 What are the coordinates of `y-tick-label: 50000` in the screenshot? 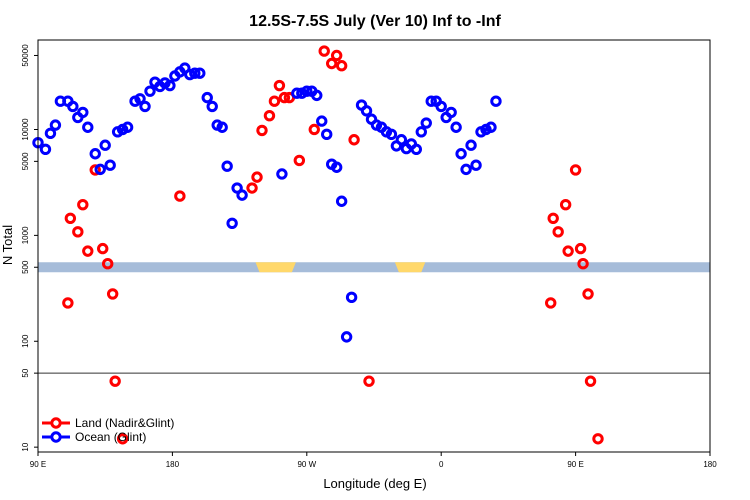 It's located at (25, 55).